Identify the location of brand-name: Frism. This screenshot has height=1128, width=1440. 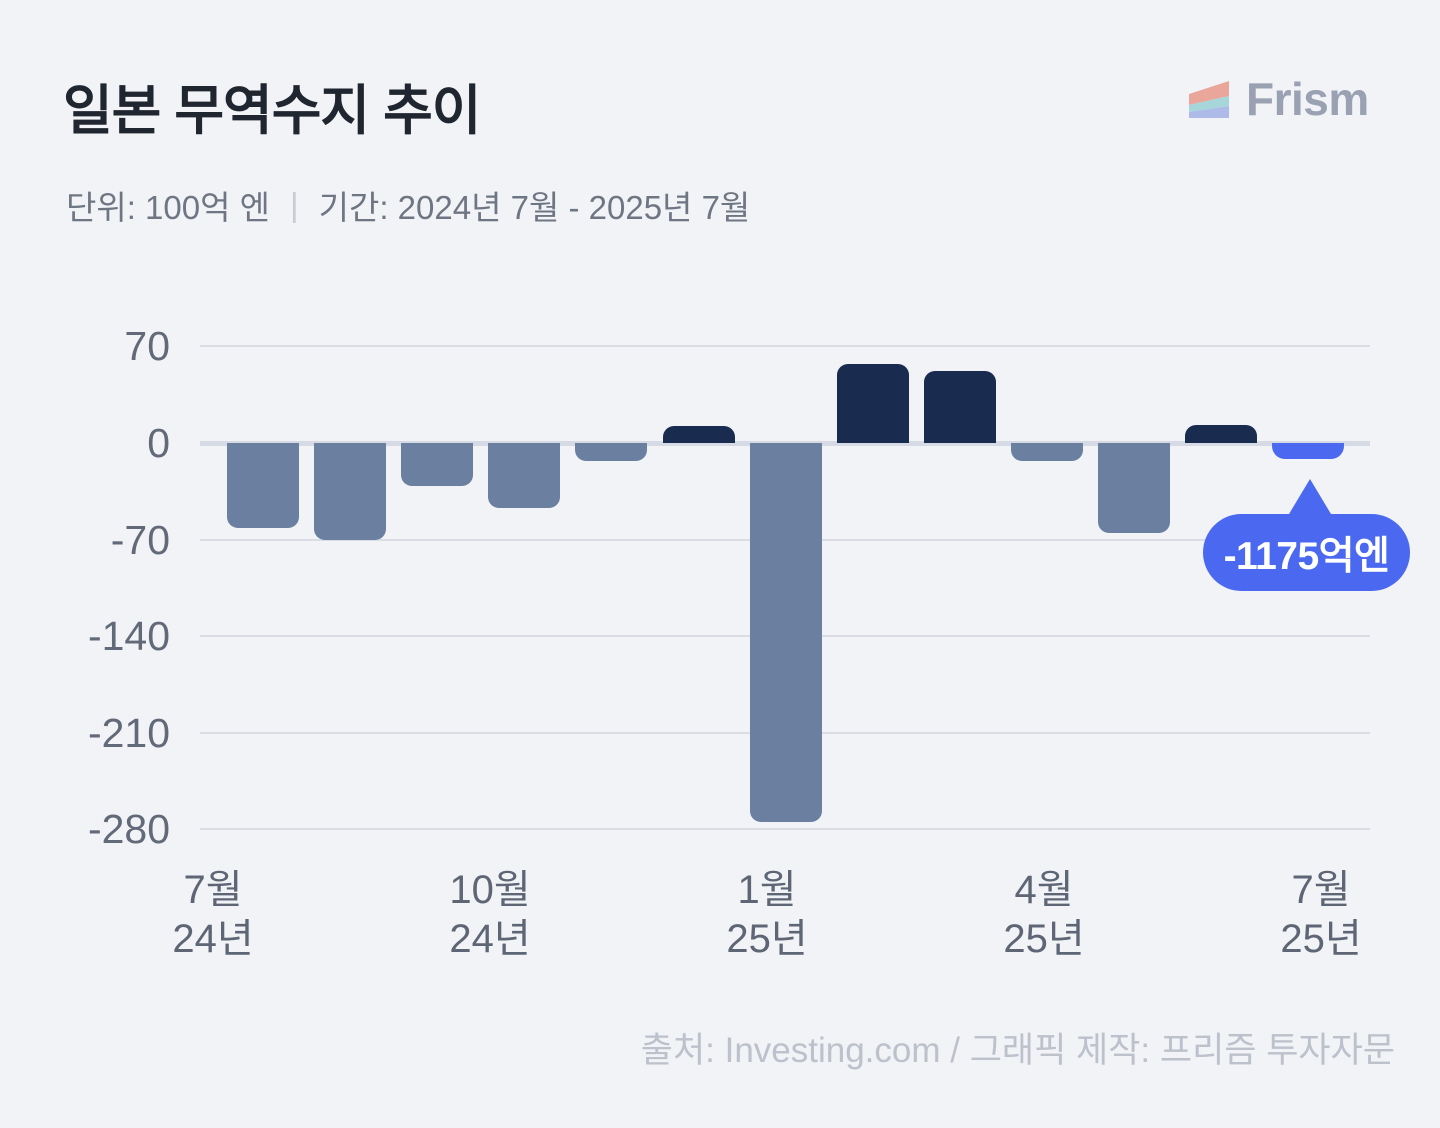
(1307, 99).